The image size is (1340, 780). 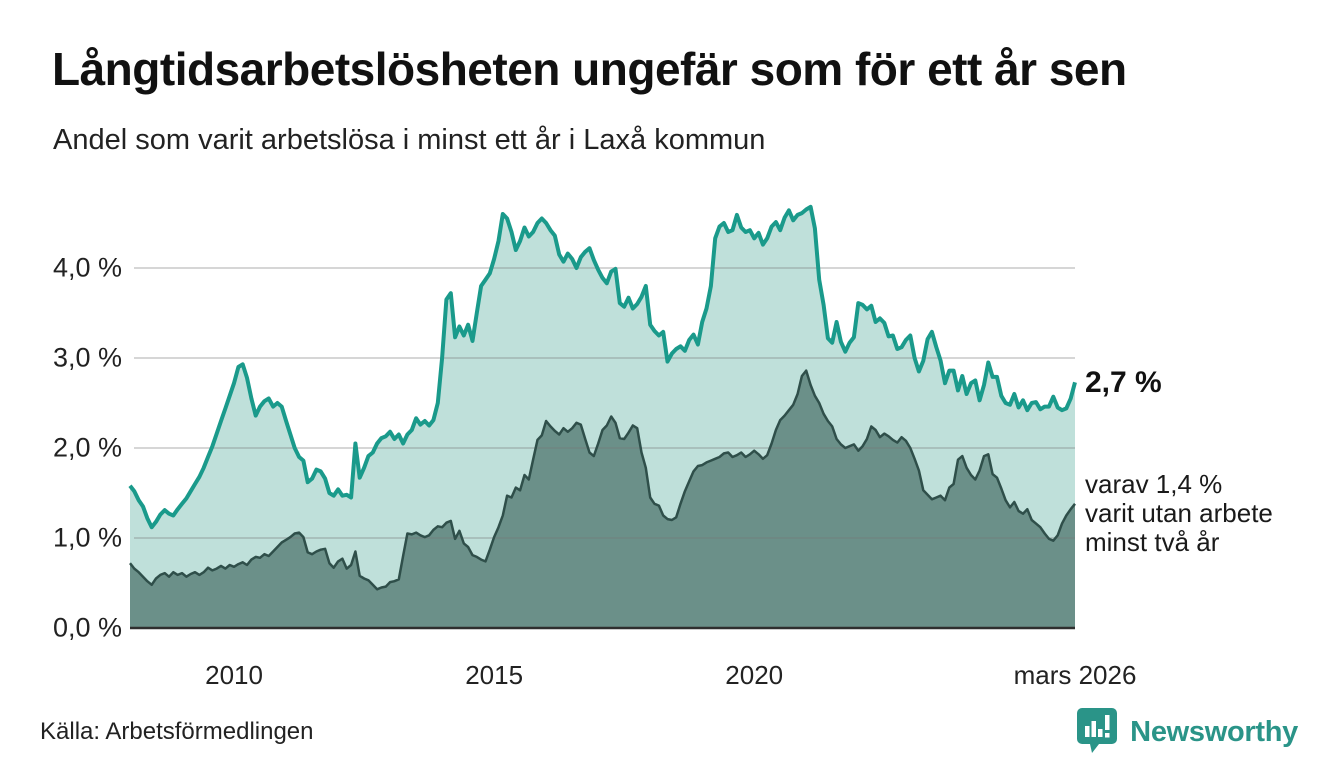 I want to click on y-tick-label: 3,0 %, so click(x=87, y=357).